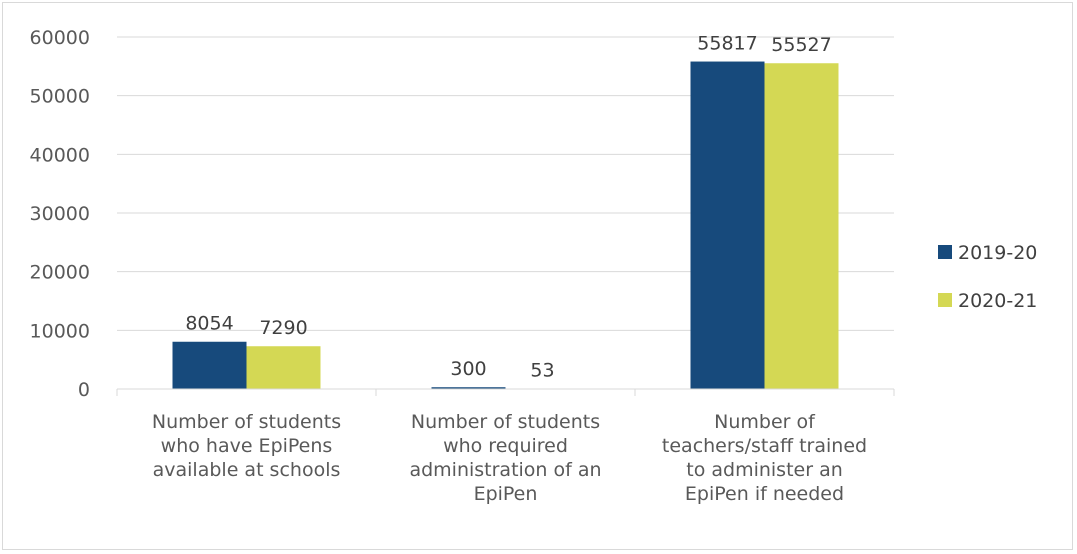 The image size is (1077, 554). I want to click on x-category-label: EpiPen if needed, so click(764, 494).